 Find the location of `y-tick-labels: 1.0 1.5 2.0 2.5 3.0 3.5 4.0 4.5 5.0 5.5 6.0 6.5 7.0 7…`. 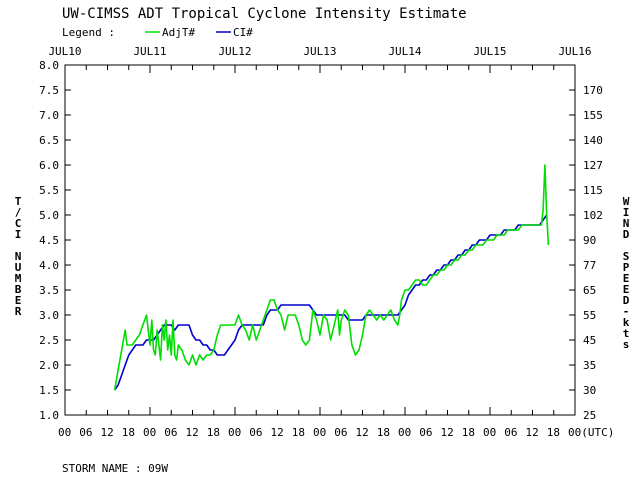

y-tick-labels: 1.0 1.5 2.0 2.5 3.0 3.5 4.0 4.5 5.0 5.5 6.0 6.5 7.0 7… is located at coordinates (49, 240).